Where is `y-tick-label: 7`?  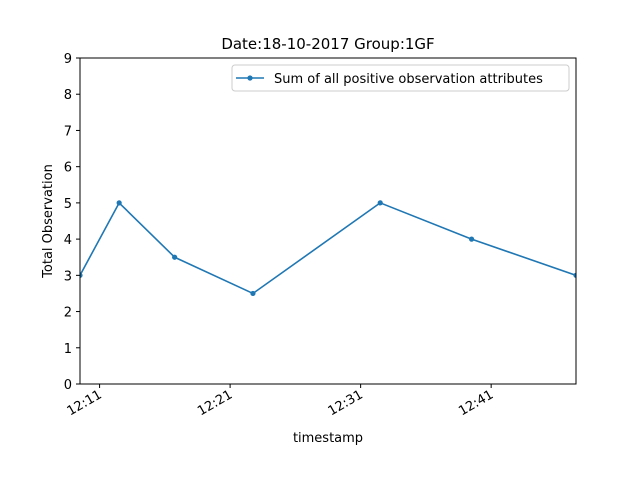
y-tick-label: 7 is located at coordinates (68, 131).